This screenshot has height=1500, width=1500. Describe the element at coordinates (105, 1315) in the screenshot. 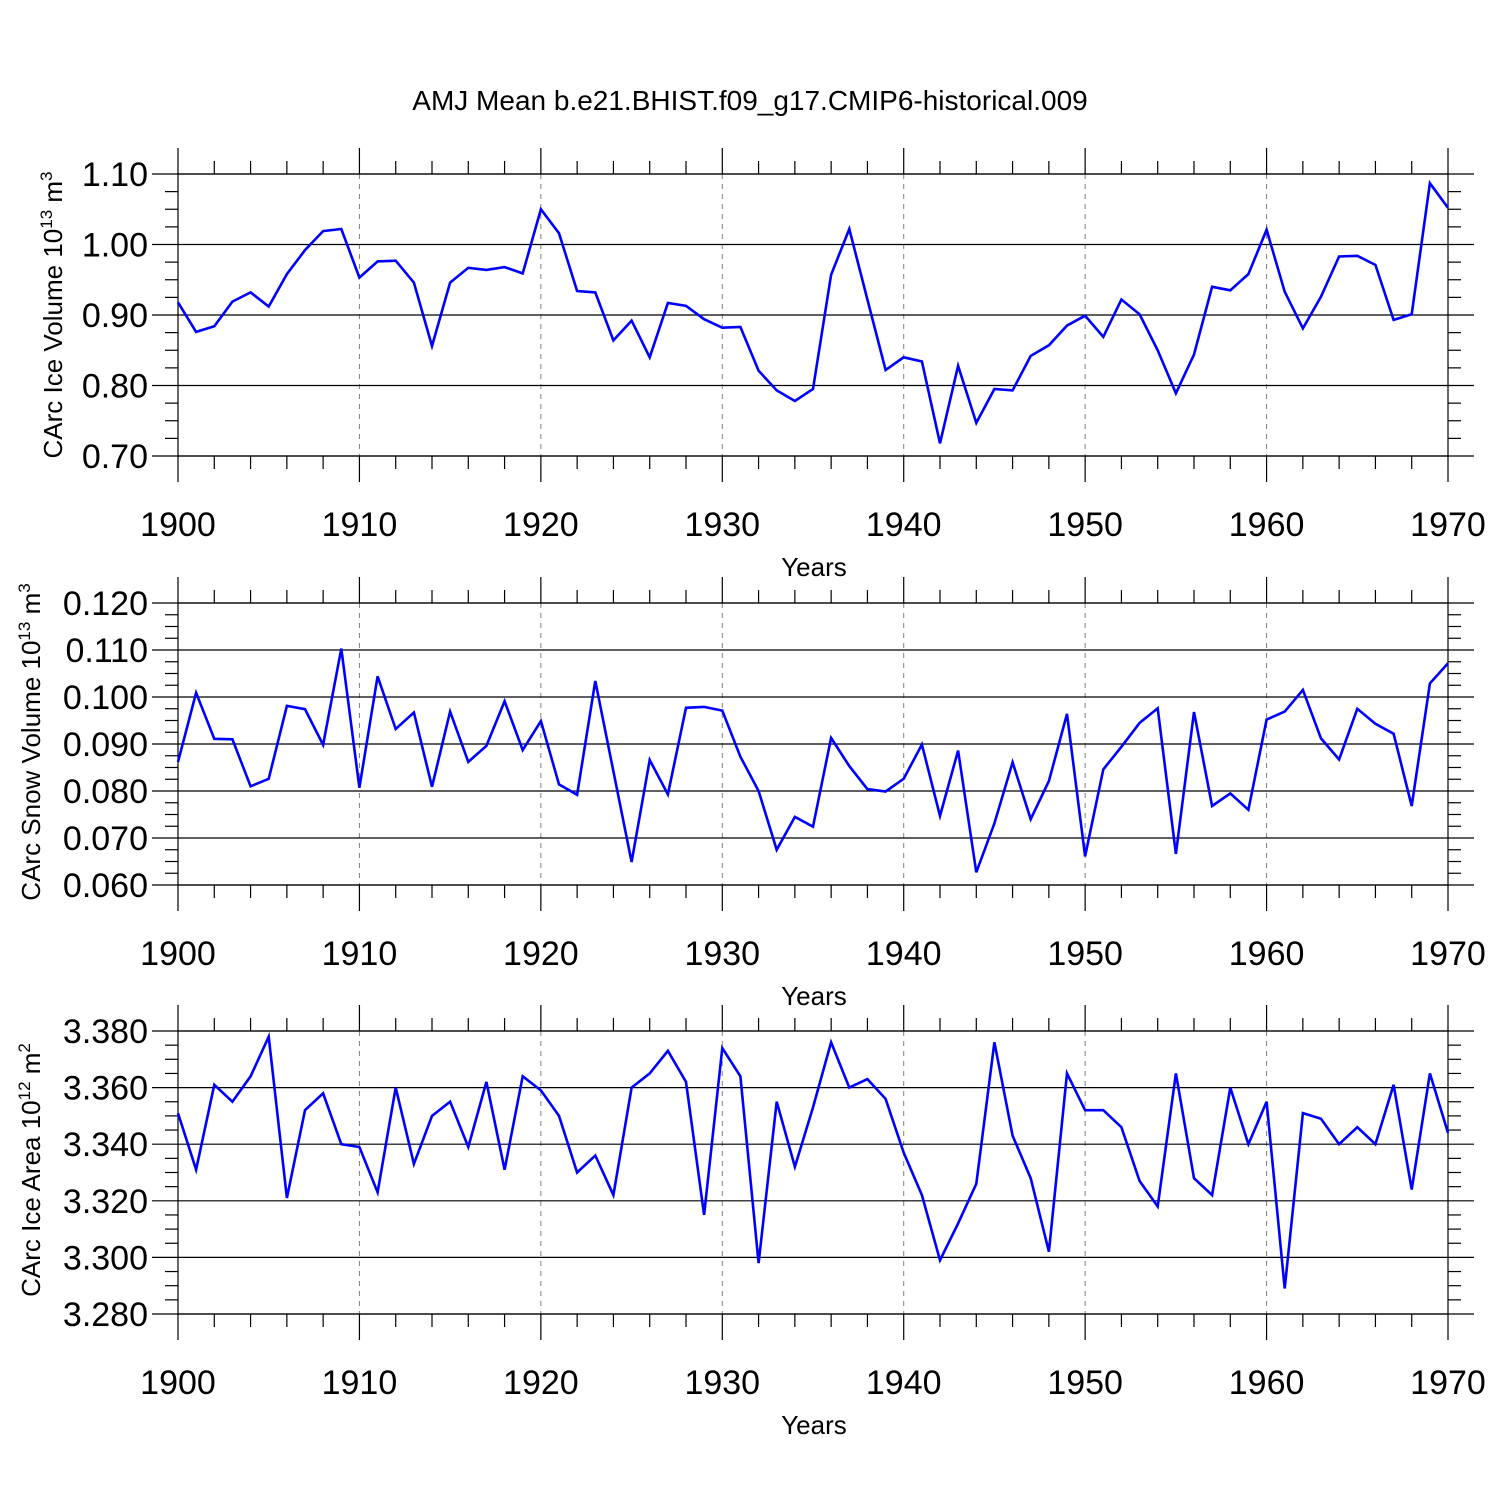

I see `y-tick-label: 3.280` at that location.